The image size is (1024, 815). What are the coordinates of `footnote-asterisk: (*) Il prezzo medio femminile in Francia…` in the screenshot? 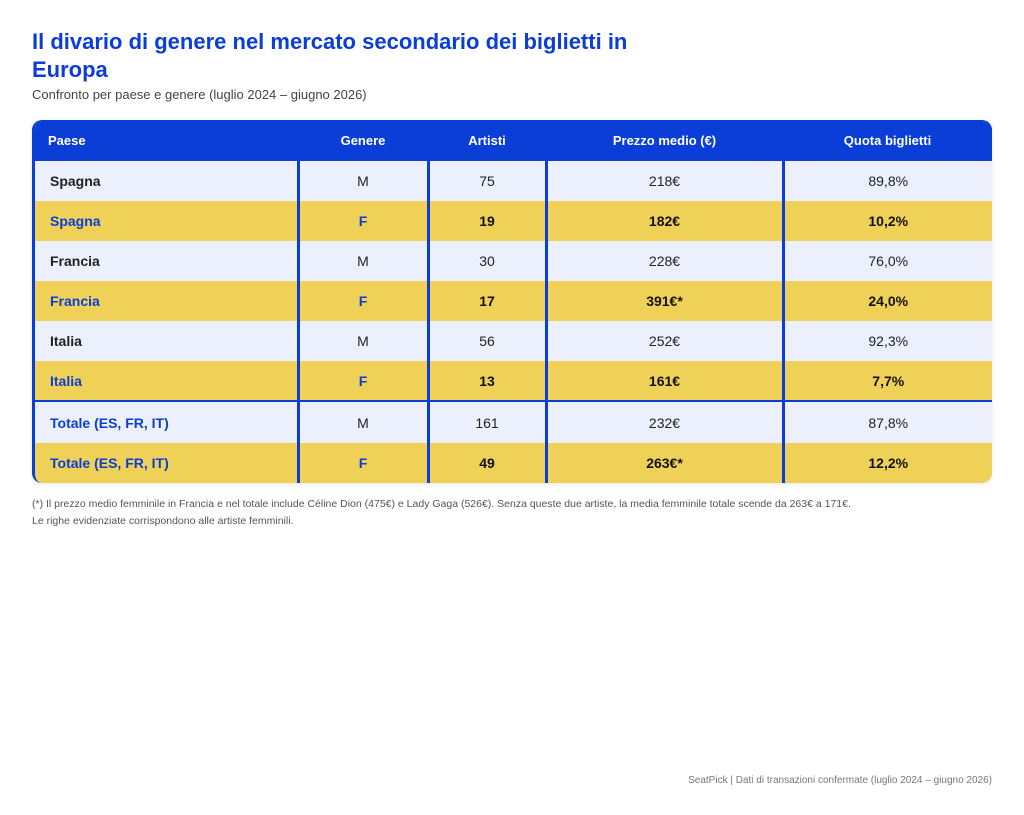 It's located at (441, 504).